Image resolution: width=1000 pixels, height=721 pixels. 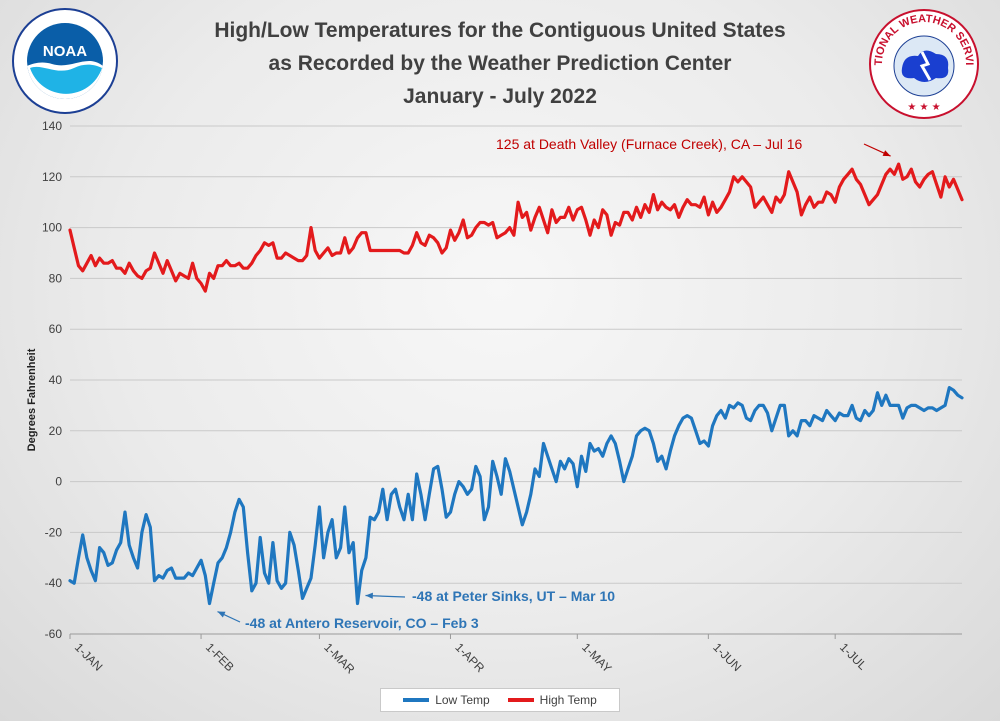 I want to click on nws-logo-icon: NATIONAL WEATHER SERVICE ★ ★ ★, so click(x=923, y=63).